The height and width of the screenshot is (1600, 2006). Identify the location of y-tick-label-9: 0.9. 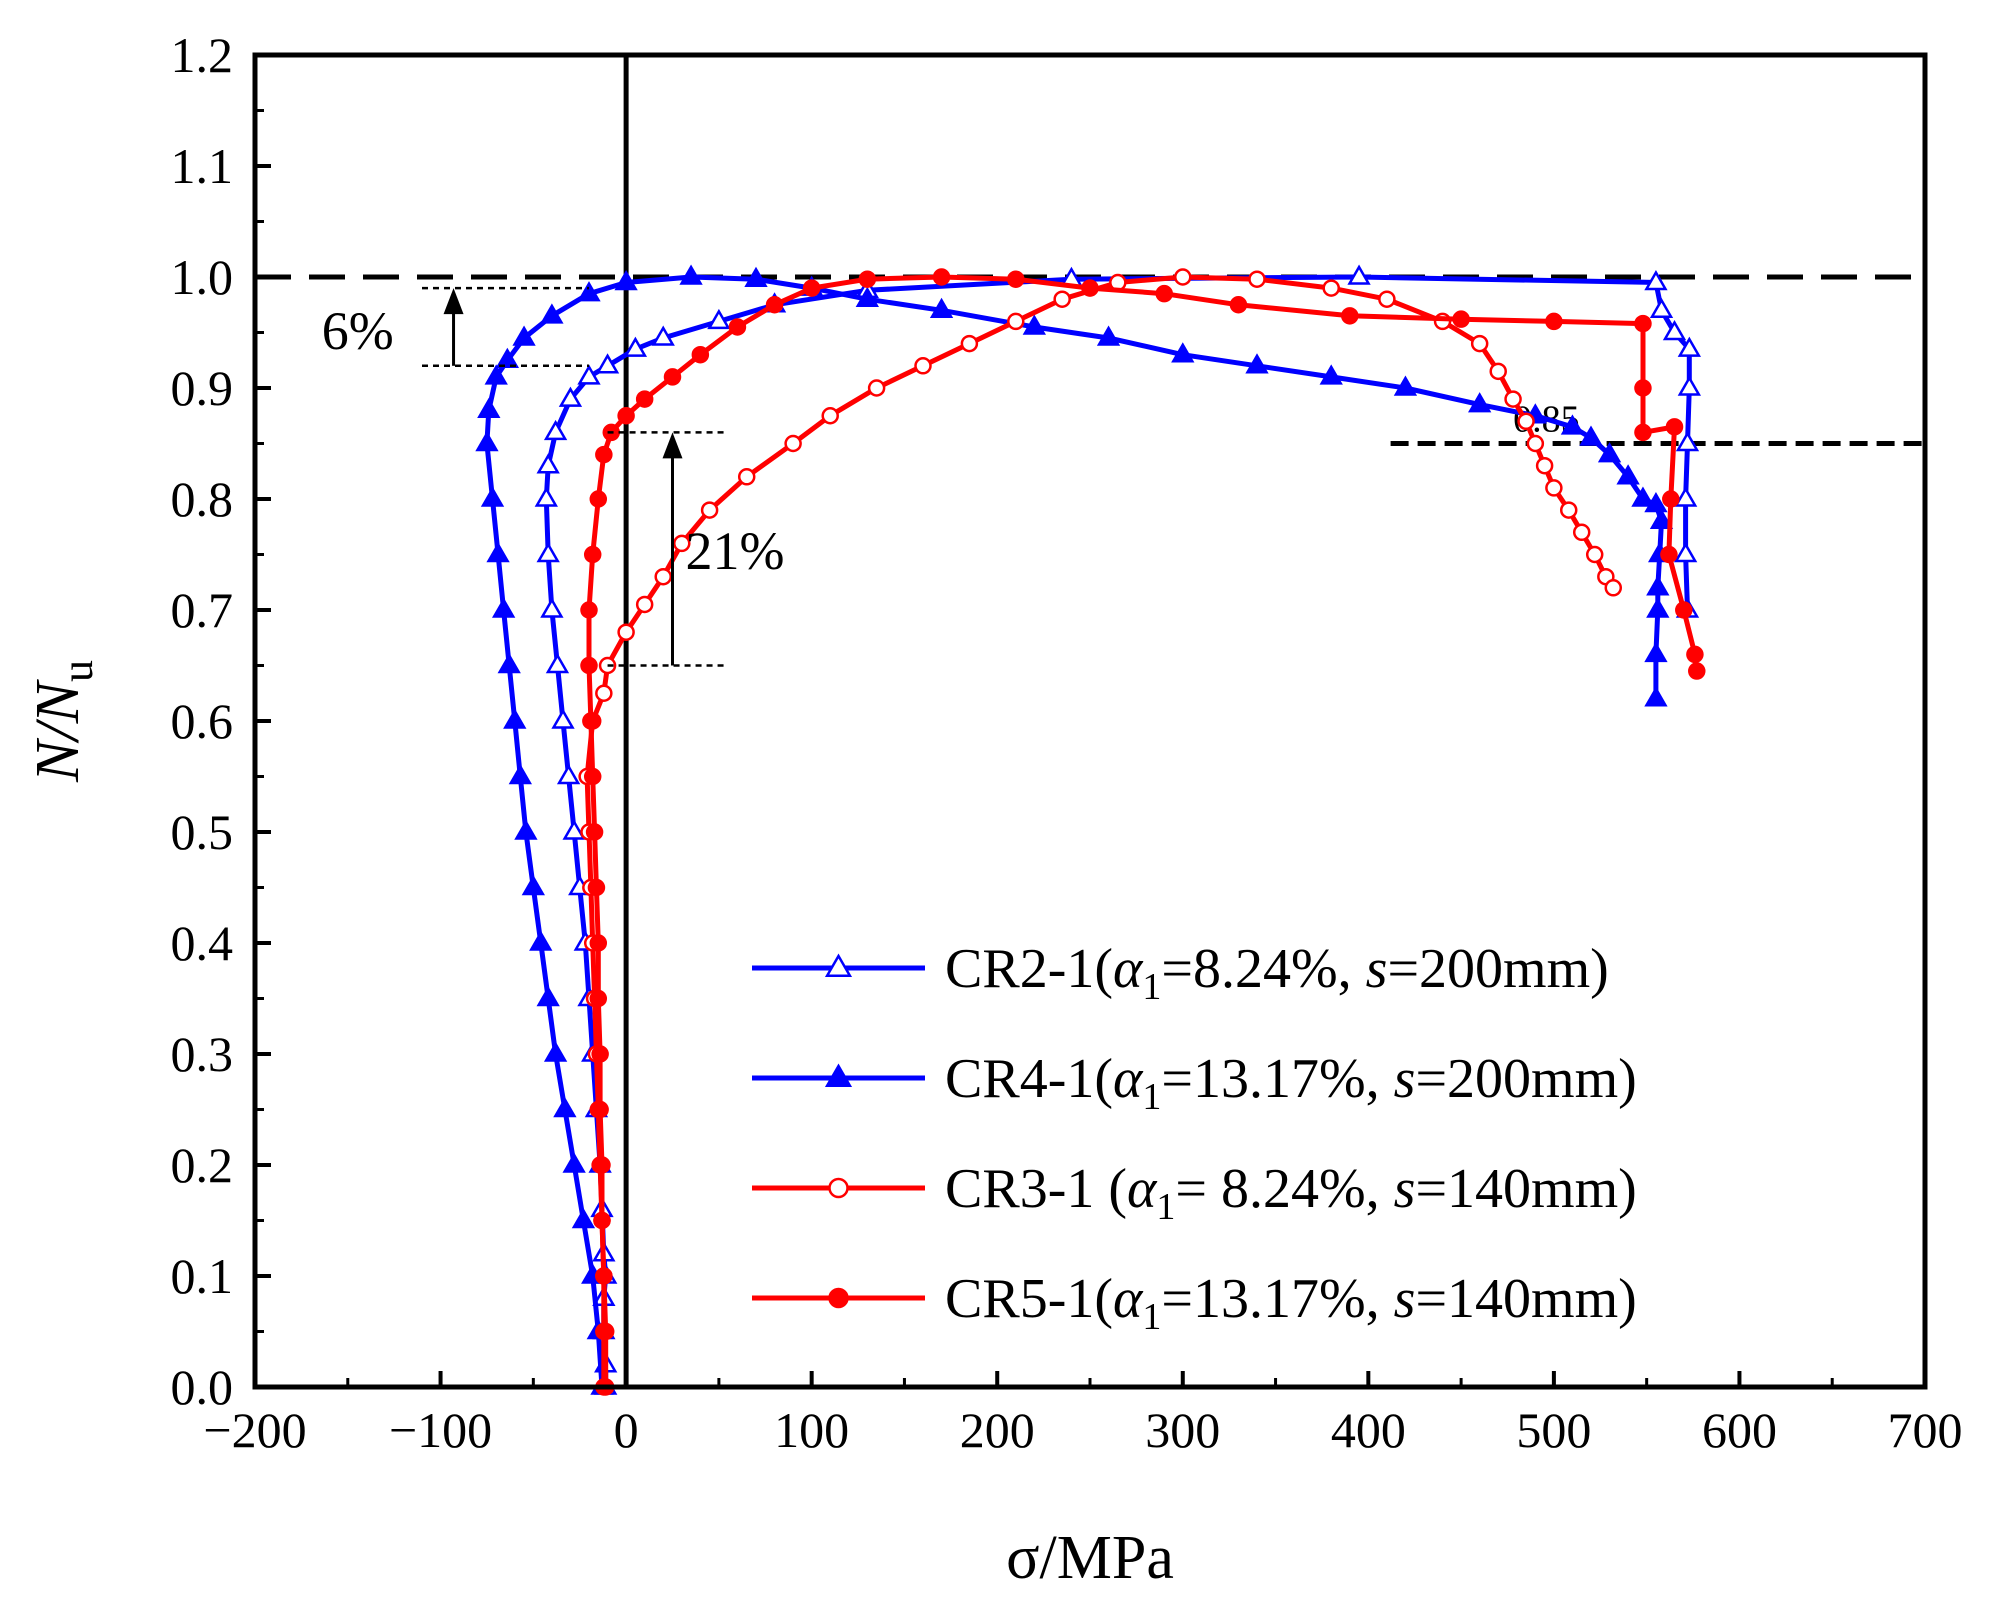
(202, 388).